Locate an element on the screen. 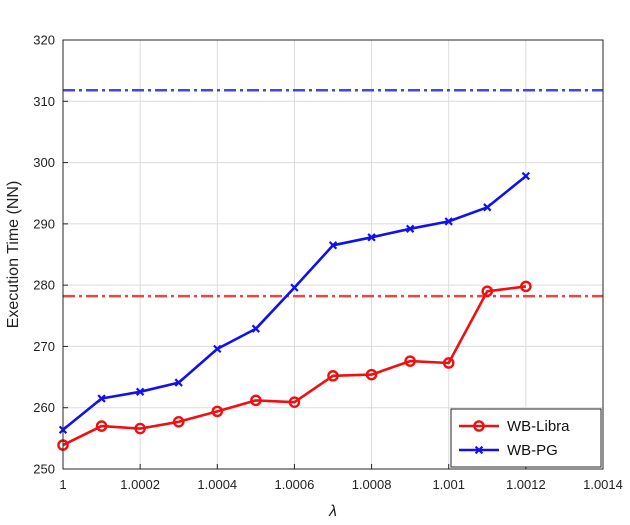  legend: WB-Libra WB-PG is located at coordinates (526, 438).